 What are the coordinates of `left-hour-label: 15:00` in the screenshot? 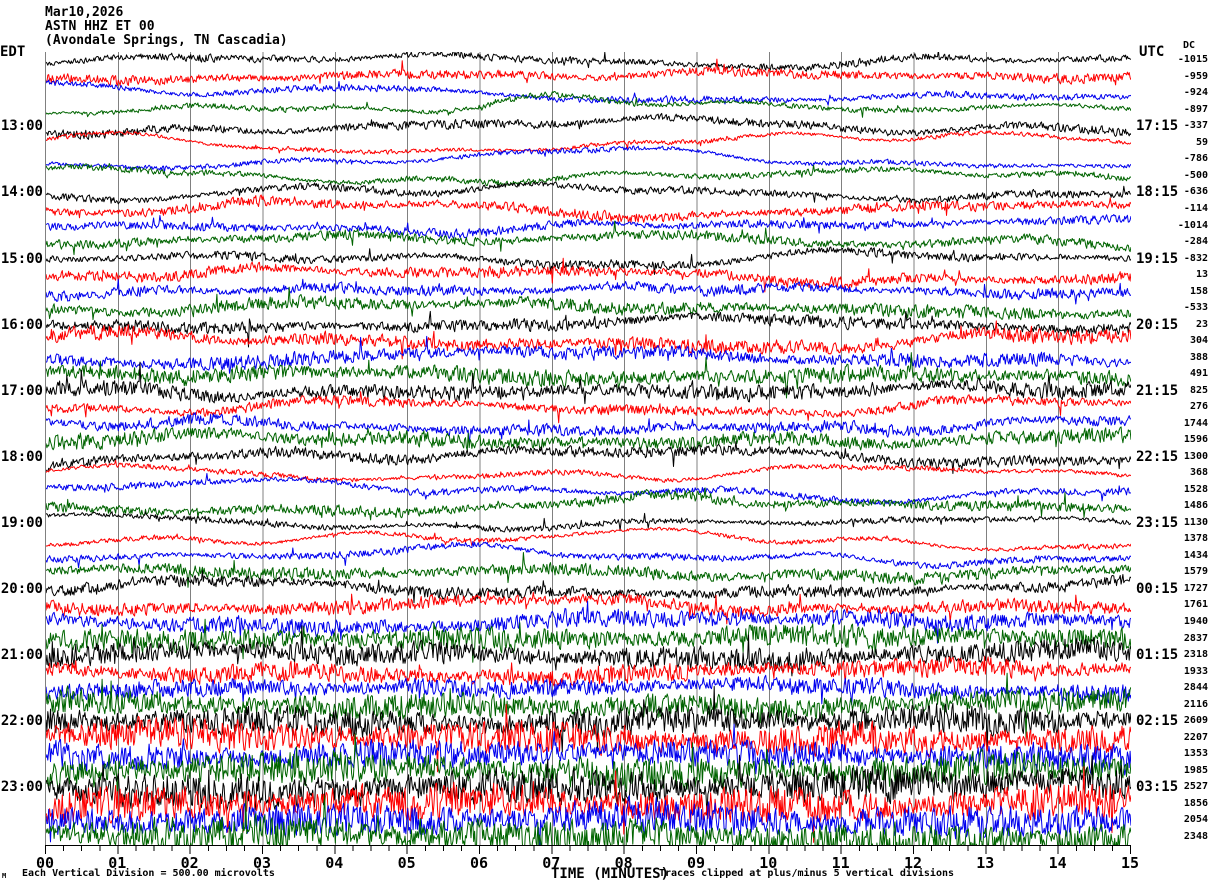 It's located at (21, 258).